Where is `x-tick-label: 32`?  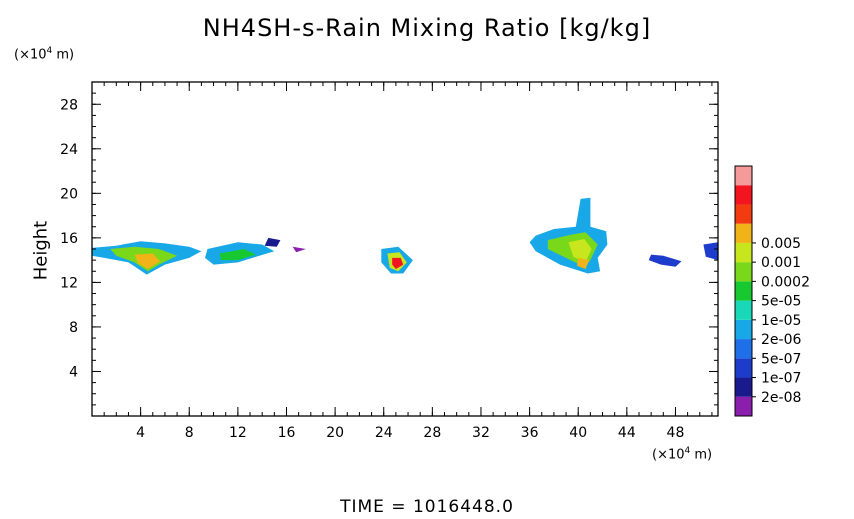 x-tick-label: 32 is located at coordinates (481, 433).